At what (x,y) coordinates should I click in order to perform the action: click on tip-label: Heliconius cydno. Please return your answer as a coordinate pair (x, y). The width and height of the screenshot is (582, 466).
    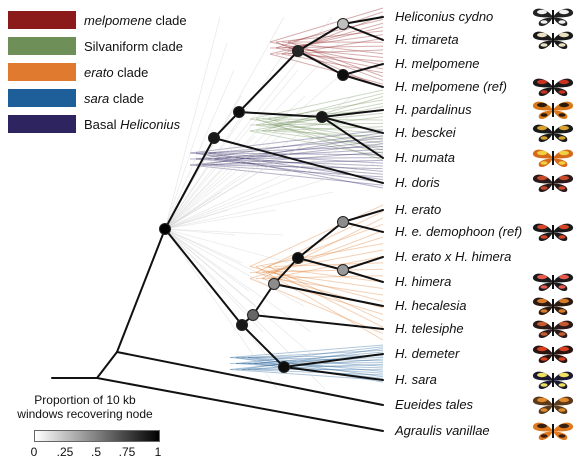
    Looking at the image, I should click on (444, 16).